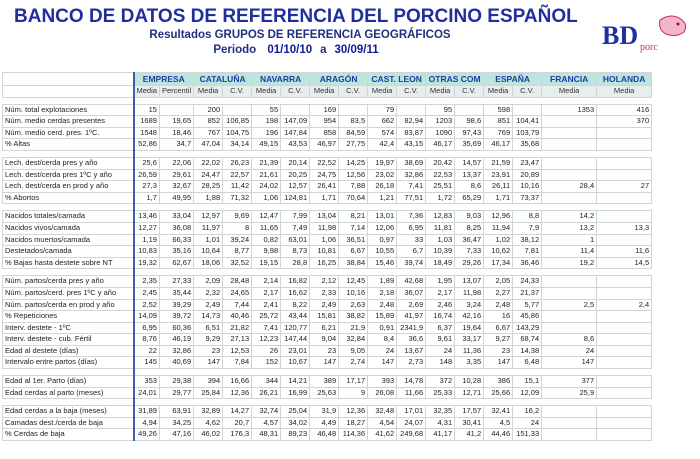  What do you see at coordinates (440, 251) in the screenshot?
I see `cell: 10,39` at bounding box center [440, 251].